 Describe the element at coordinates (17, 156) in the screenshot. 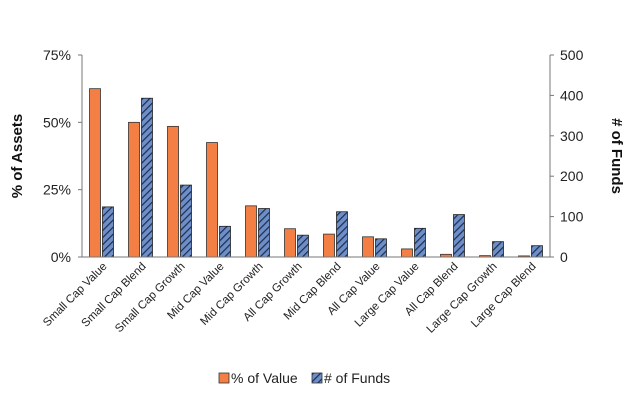

I see `y-axis-title: % of Assets` at that location.